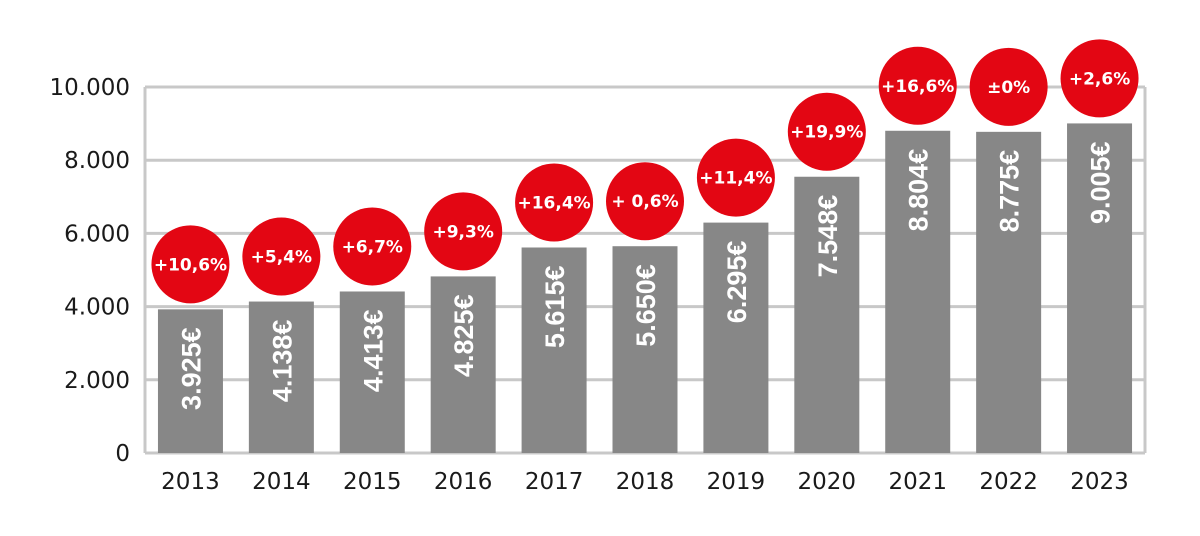  What do you see at coordinates (1010, 191) in the screenshot?
I see `bar-value-label: 8.775€` at bounding box center [1010, 191].